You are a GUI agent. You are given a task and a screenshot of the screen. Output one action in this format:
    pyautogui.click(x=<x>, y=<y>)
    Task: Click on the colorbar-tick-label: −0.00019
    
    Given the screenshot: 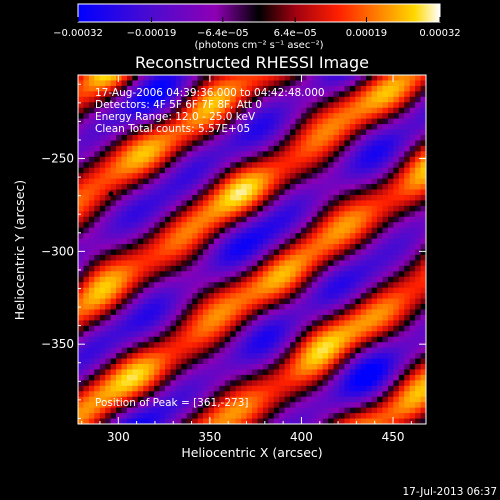 What is the action you would take?
    pyautogui.click(x=152, y=33)
    